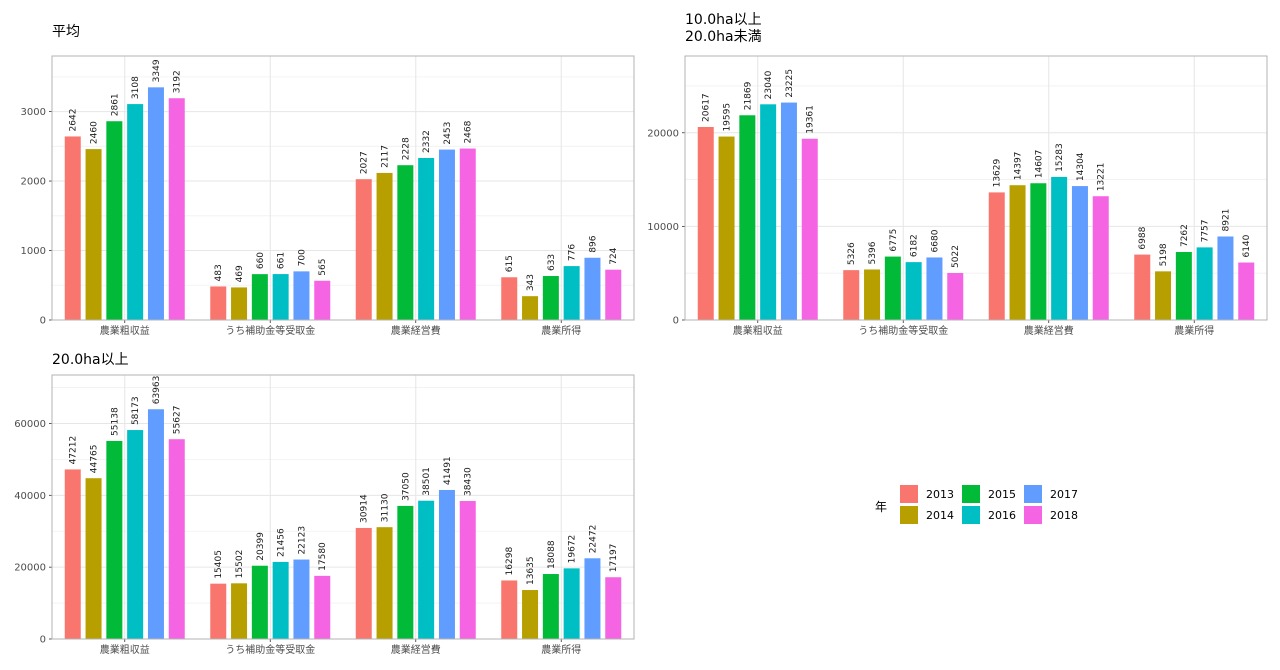  Describe the element at coordinates (748, 95) in the screenshot. I see `data-label: 21869` at that location.